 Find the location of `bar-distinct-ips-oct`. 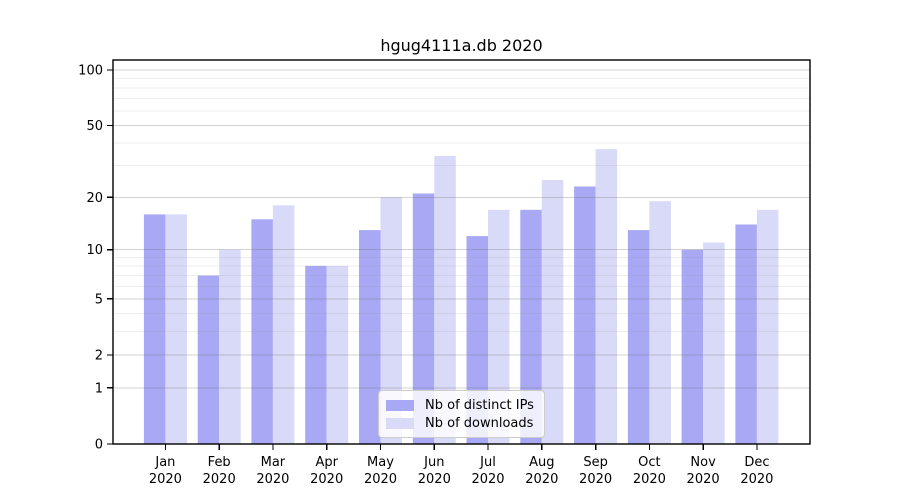

bar-distinct-ips-oct is located at coordinates (638, 337).